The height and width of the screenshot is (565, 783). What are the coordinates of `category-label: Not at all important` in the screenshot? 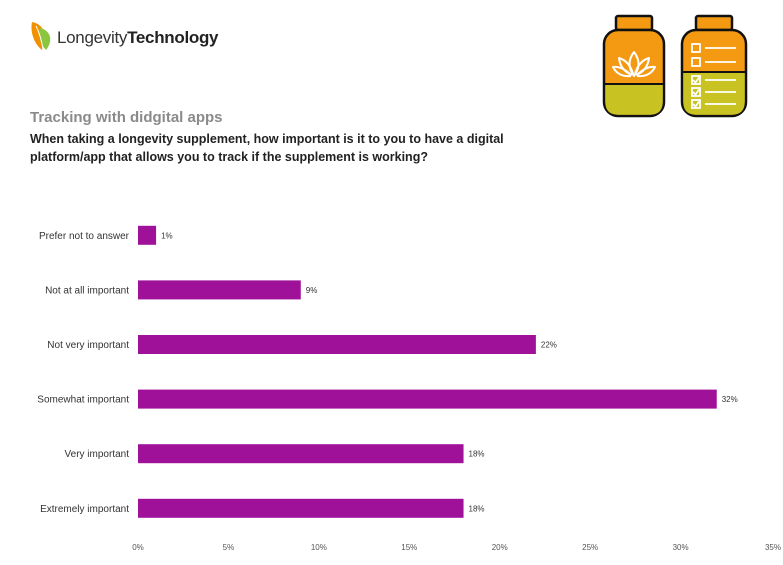 It's located at (87, 290).